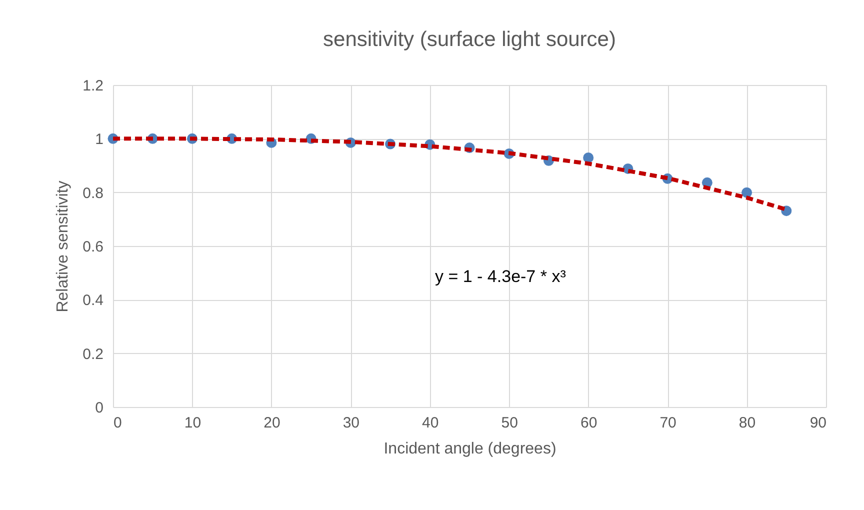  I want to click on chart-title: sensitivity (surface light source), so click(469, 39).